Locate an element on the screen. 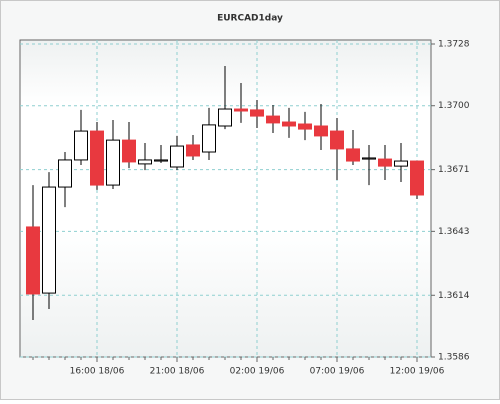  x-tick-label: 07:00 19/06 is located at coordinates (337, 372).